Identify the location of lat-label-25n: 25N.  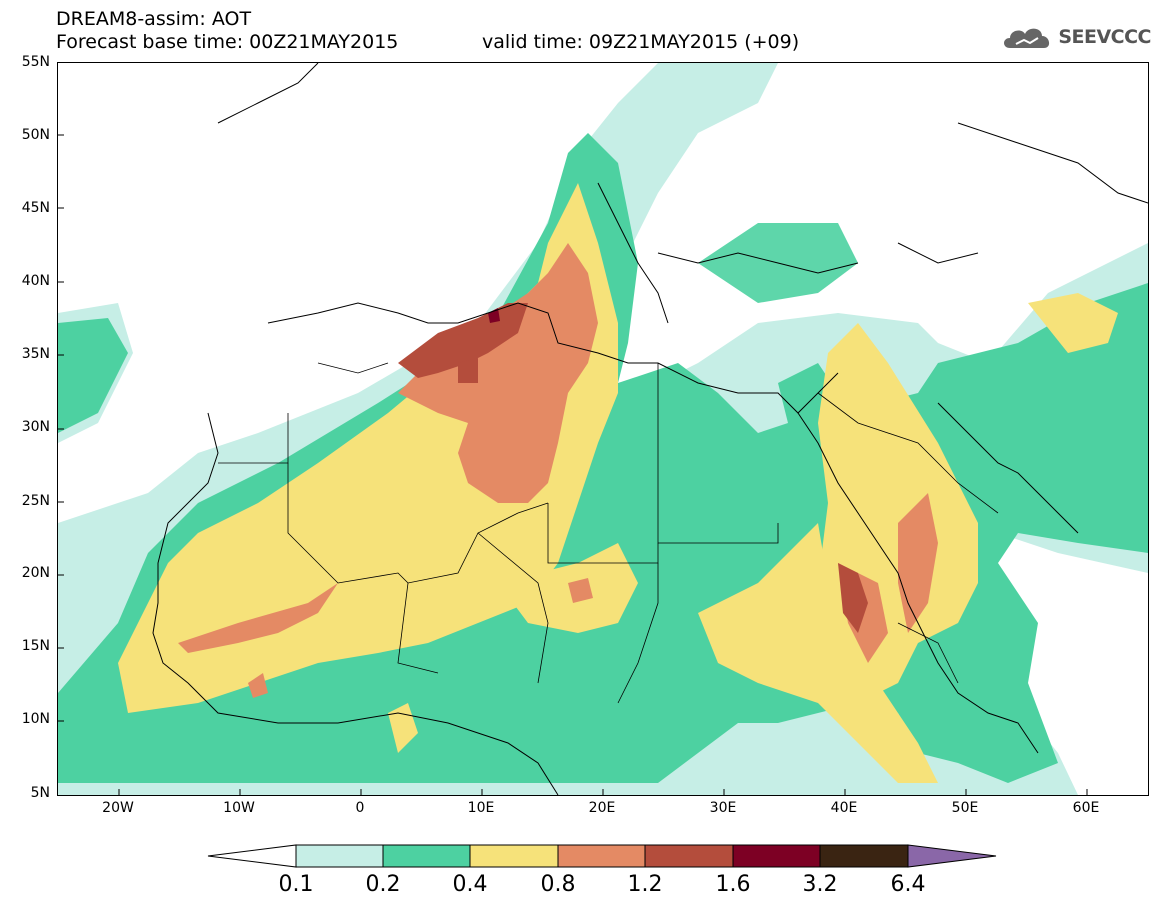
(35, 501).